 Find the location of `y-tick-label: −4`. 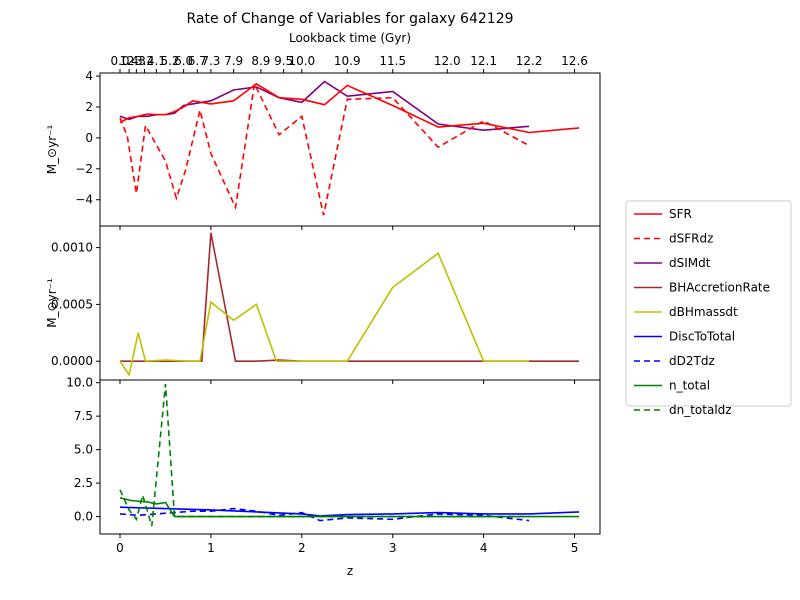

y-tick-label: −4 is located at coordinates (84, 200).